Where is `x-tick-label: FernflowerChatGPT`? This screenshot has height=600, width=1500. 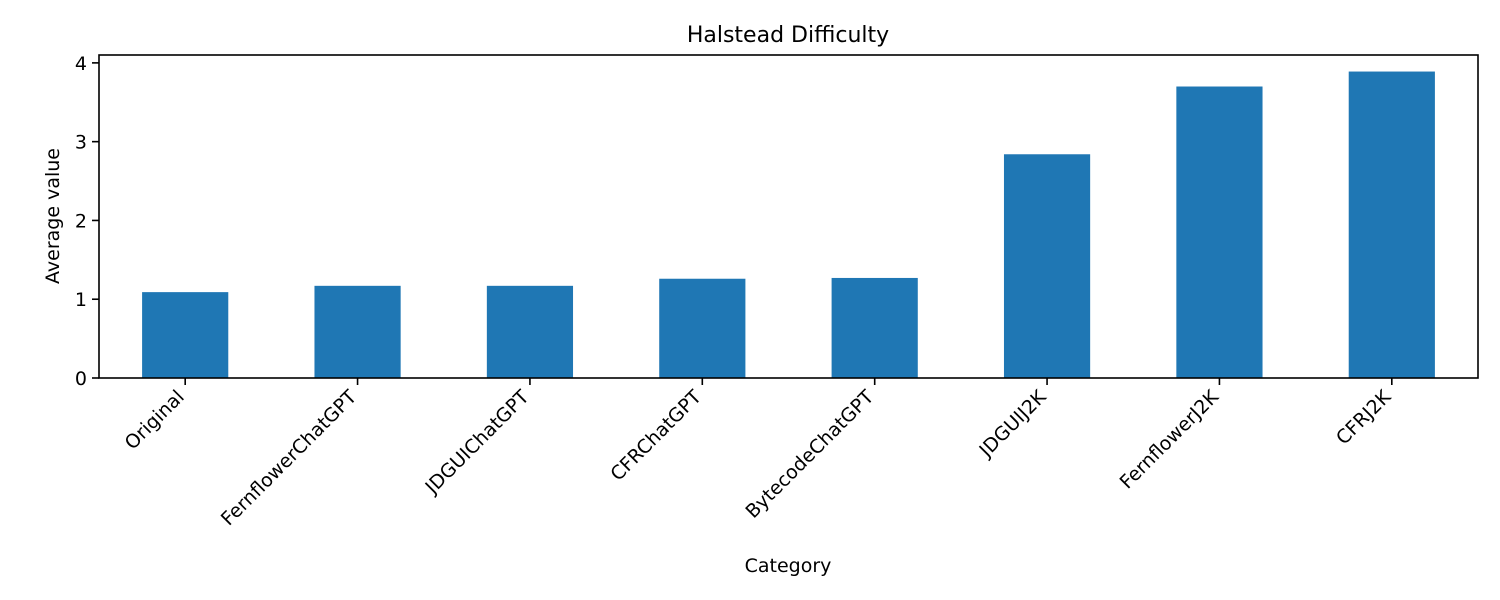 x-tick-label: FernflowerChatGPT is located at coordinates (289, 458).